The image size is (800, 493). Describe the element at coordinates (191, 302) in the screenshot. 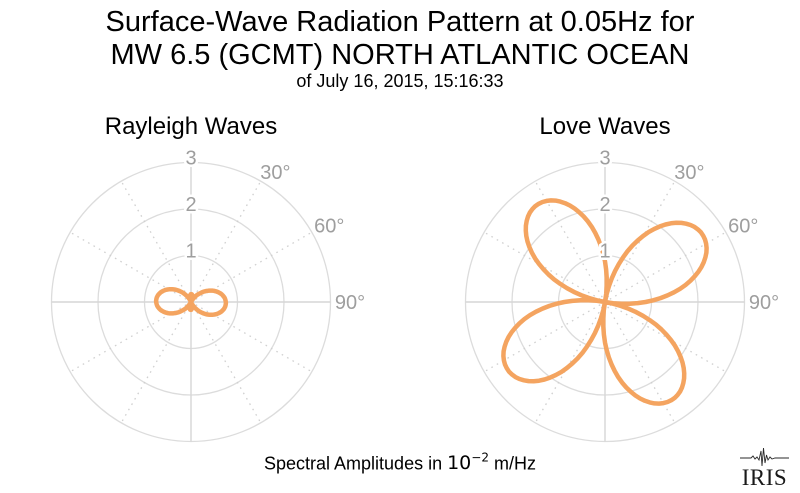

I see `rayleigh-spectral-amplitude-curve` at that location.